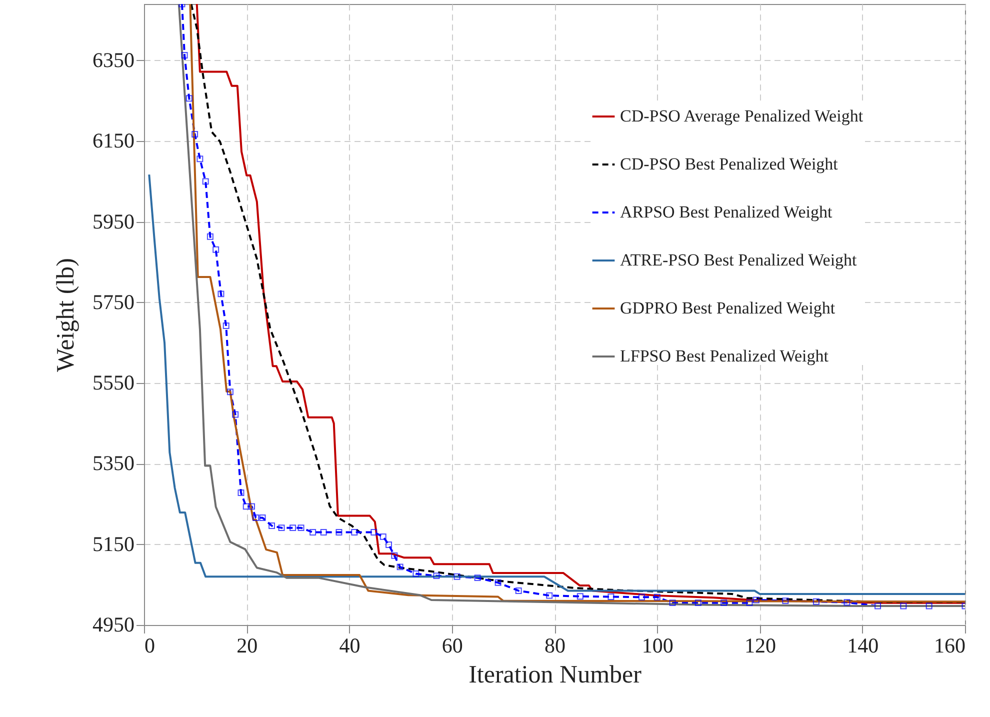  What do you see at coordinates (113, 221) in the screenshot?
I see `y-tick-label: 5950` at bounding box center [113, 221].